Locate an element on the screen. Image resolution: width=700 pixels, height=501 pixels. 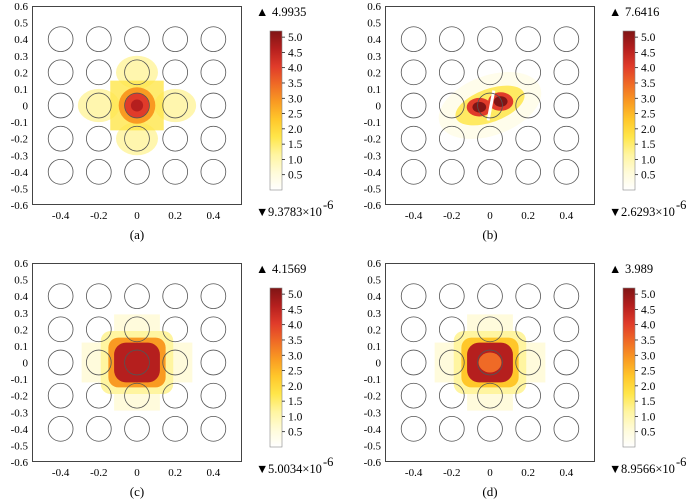
min-triangle-icon: ▼ is located at coordinates (615, 212).